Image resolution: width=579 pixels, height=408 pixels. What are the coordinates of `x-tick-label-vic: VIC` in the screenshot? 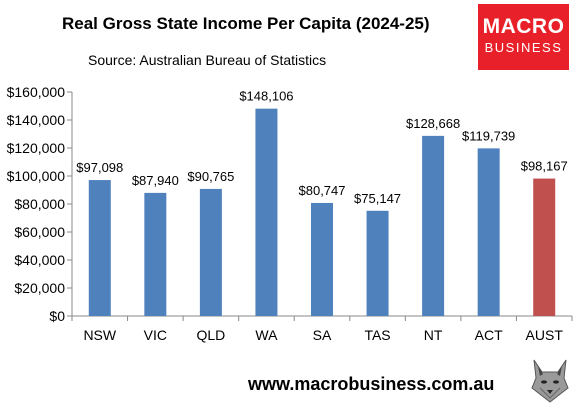 It's located at (155, 335).